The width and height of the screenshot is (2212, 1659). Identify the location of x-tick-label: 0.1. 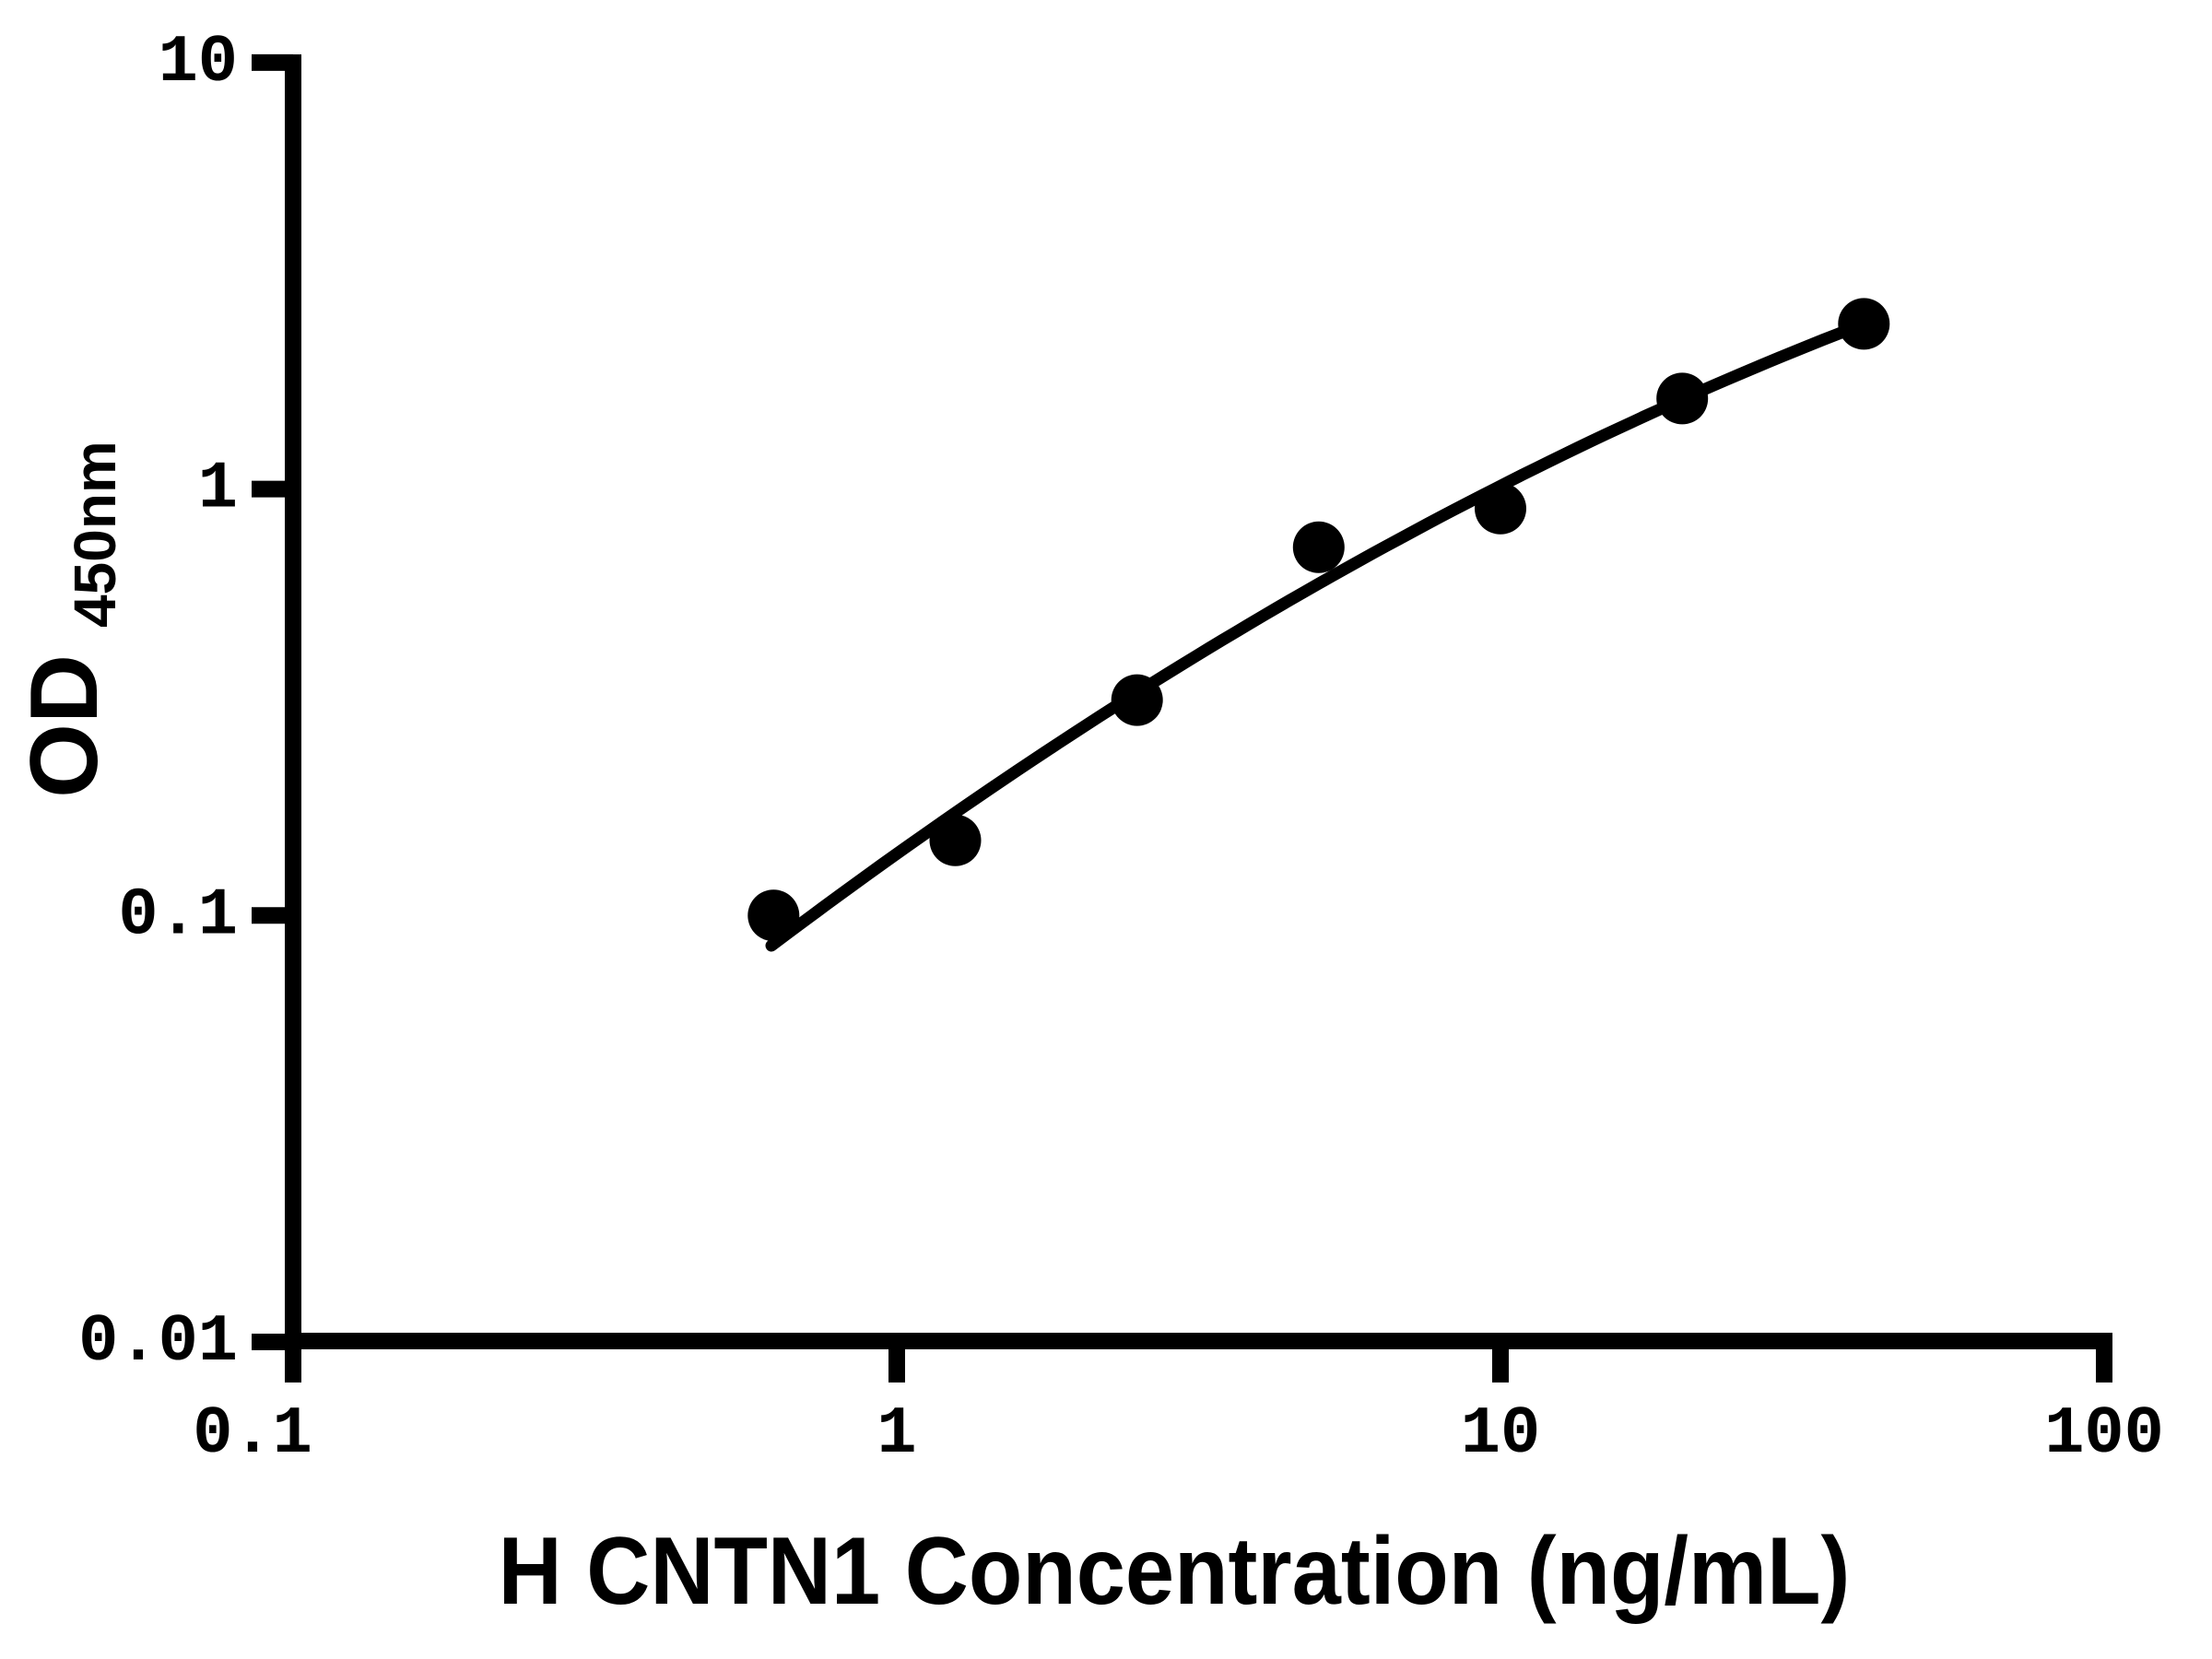
(252, 1434).